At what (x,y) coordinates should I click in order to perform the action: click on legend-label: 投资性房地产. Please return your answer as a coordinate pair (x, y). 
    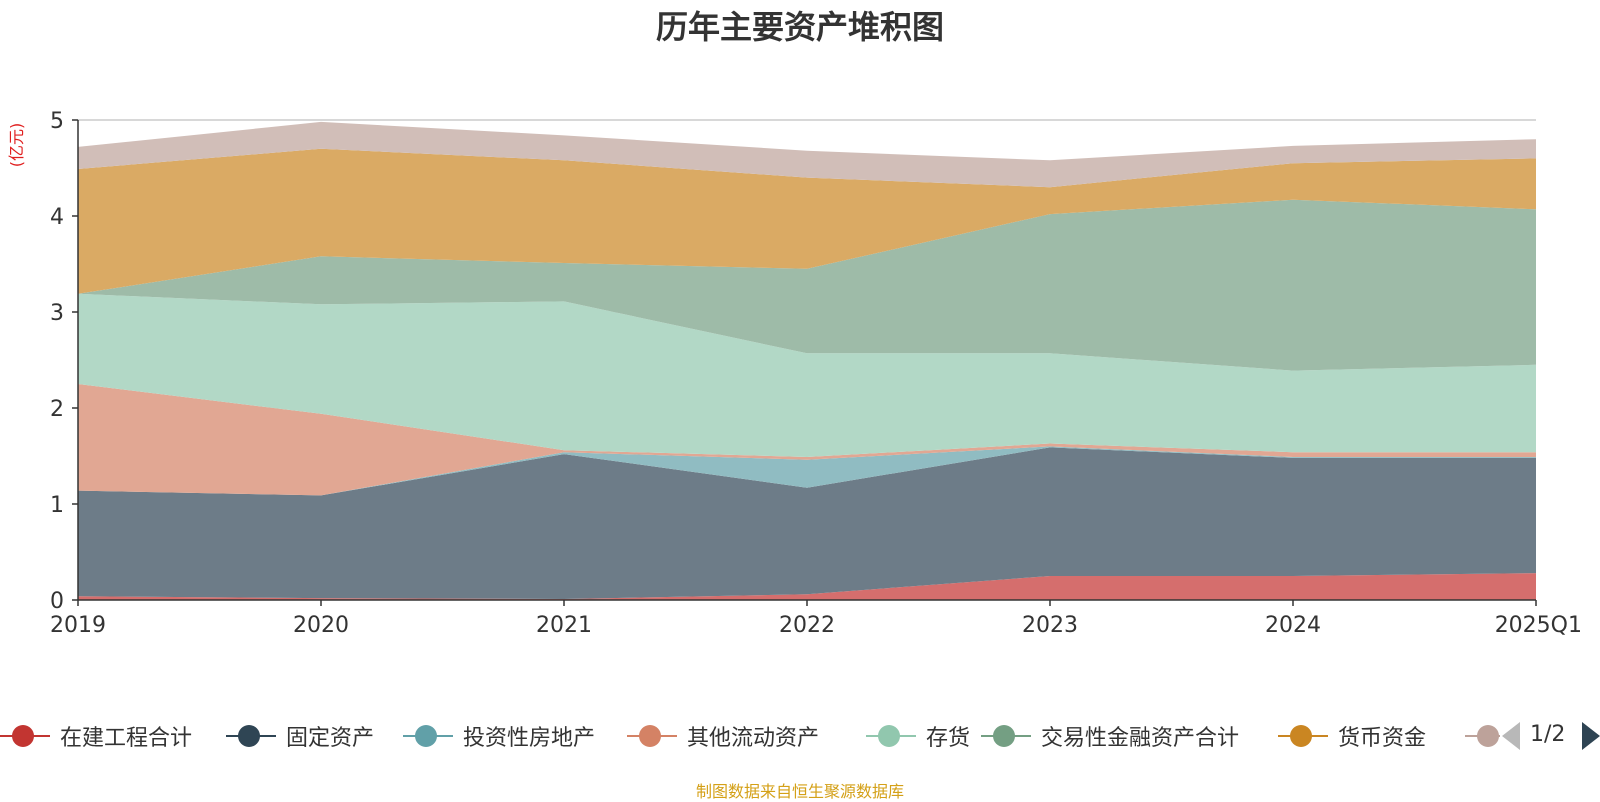
    Looking at the image, I should click on (529, 738).